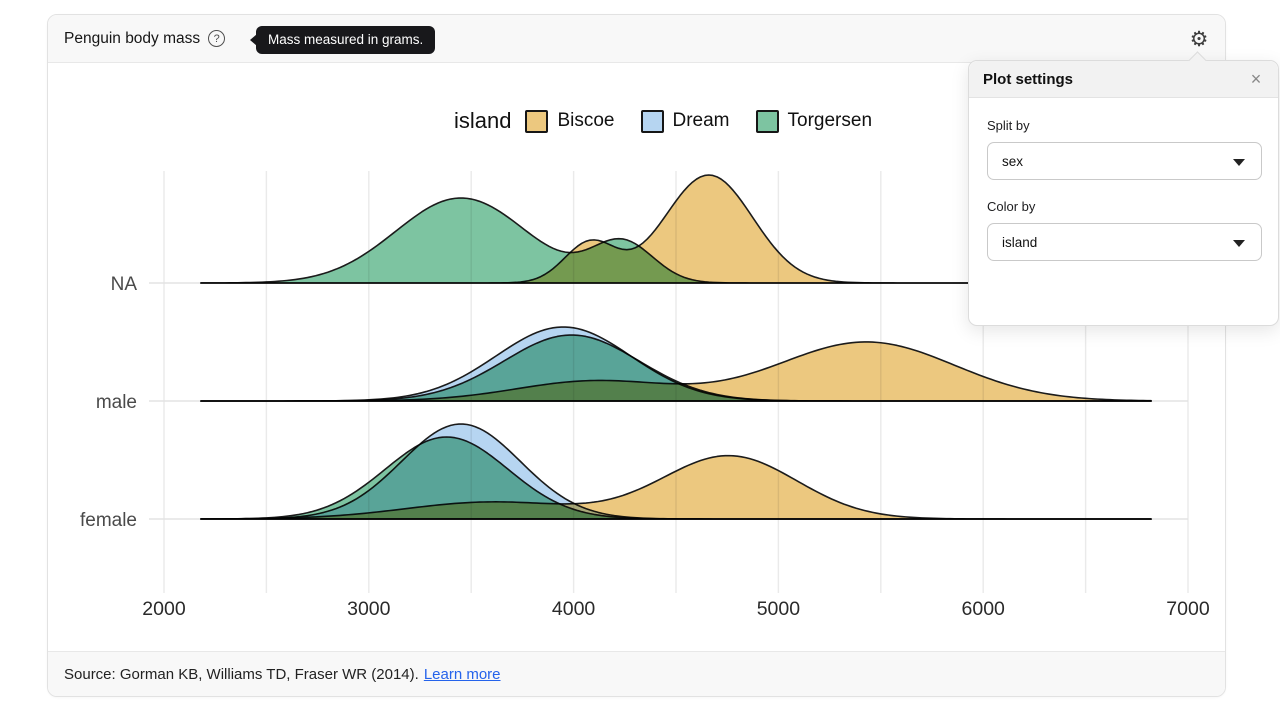 The height and width of the screenshot is (720, 1280). I want to click on legend: island Biscoe Dream Torgersen, so click(676, 121).